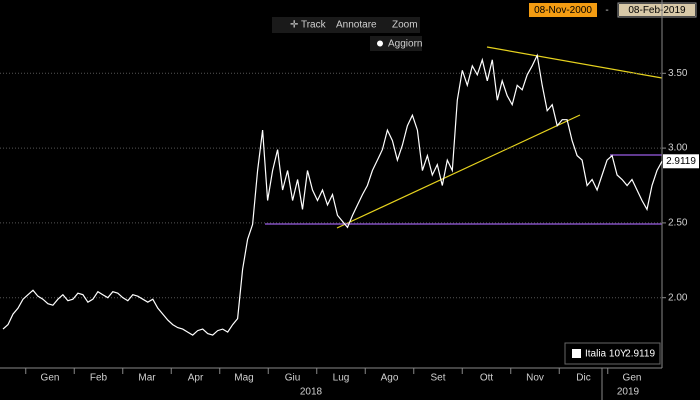 Image resolution: width=700 pixels, height=400 pixels. I want to click on track-button: ✛ Track, so click(308, 25).